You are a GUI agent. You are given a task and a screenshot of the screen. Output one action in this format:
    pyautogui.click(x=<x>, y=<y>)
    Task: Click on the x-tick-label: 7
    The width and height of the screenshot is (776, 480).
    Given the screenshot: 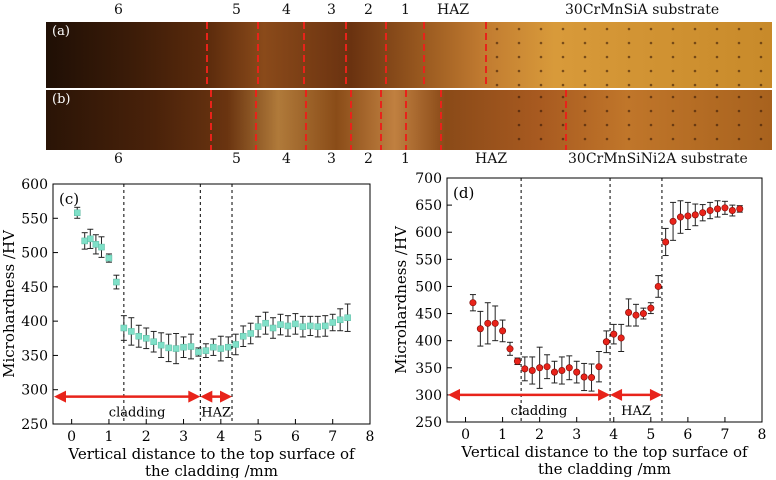 What is the action you would take?
    pyautogui.click(x=724, y=435)
    